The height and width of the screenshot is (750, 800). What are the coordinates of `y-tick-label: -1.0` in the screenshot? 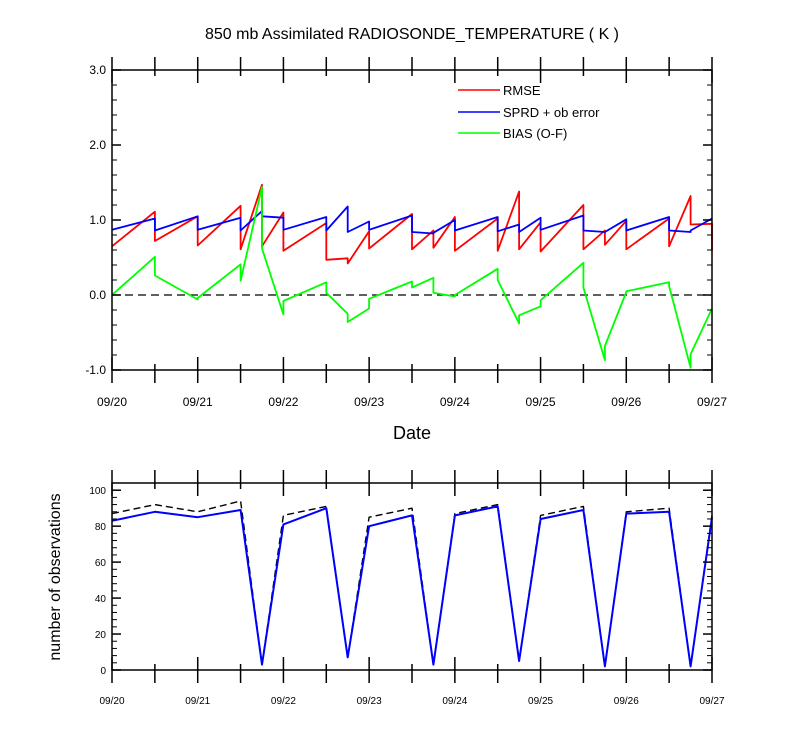 It's located at (95, 370).